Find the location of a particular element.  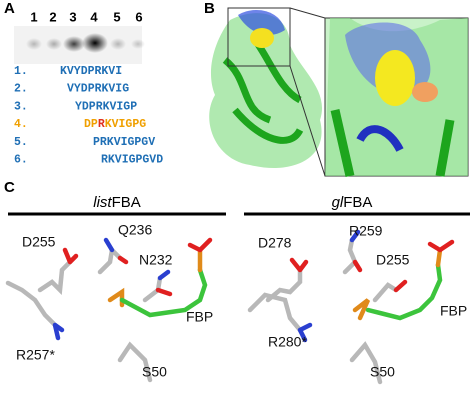

header-italic: list is located at coordinates (102, 202).